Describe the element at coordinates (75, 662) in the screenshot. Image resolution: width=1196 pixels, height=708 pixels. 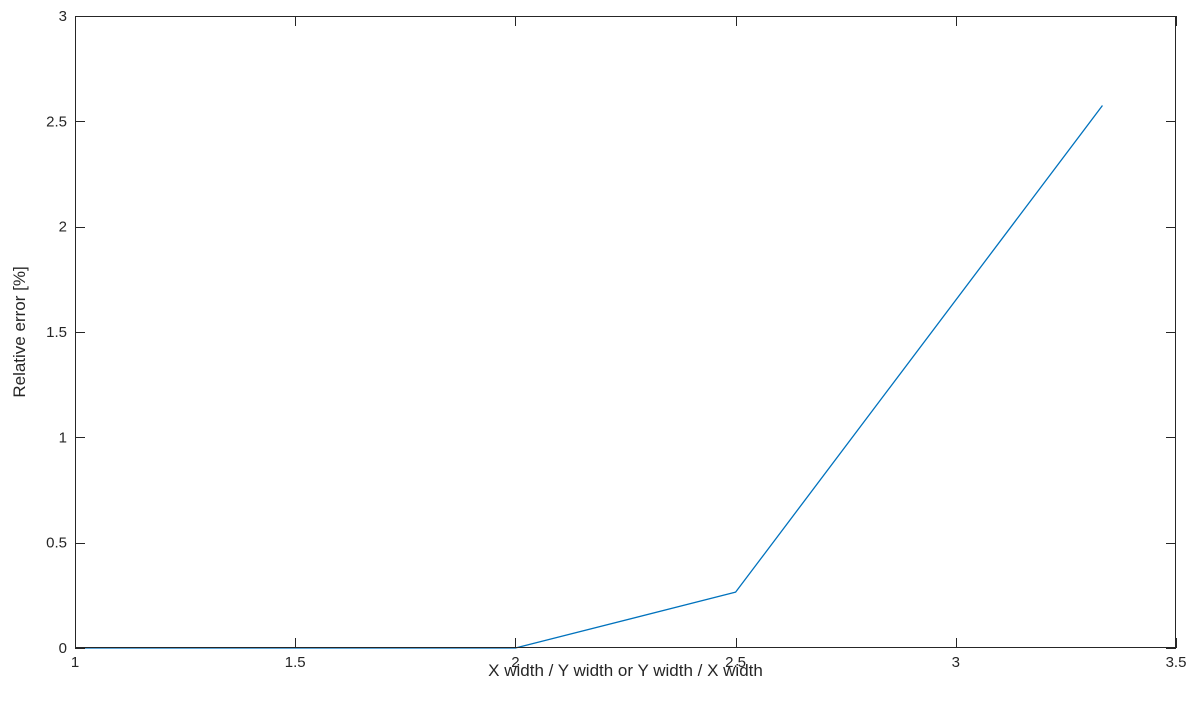
I see `x-tick-label: 1` at that location.